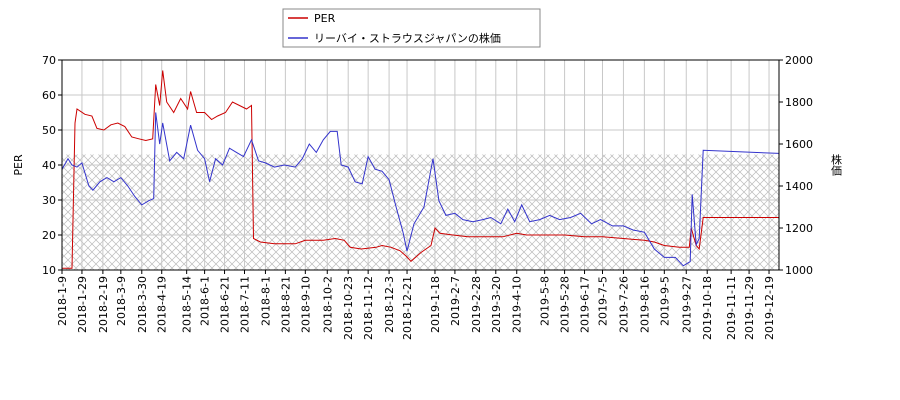  I want to click on x-tick-label: 2019-11-29, so click(749, 308).